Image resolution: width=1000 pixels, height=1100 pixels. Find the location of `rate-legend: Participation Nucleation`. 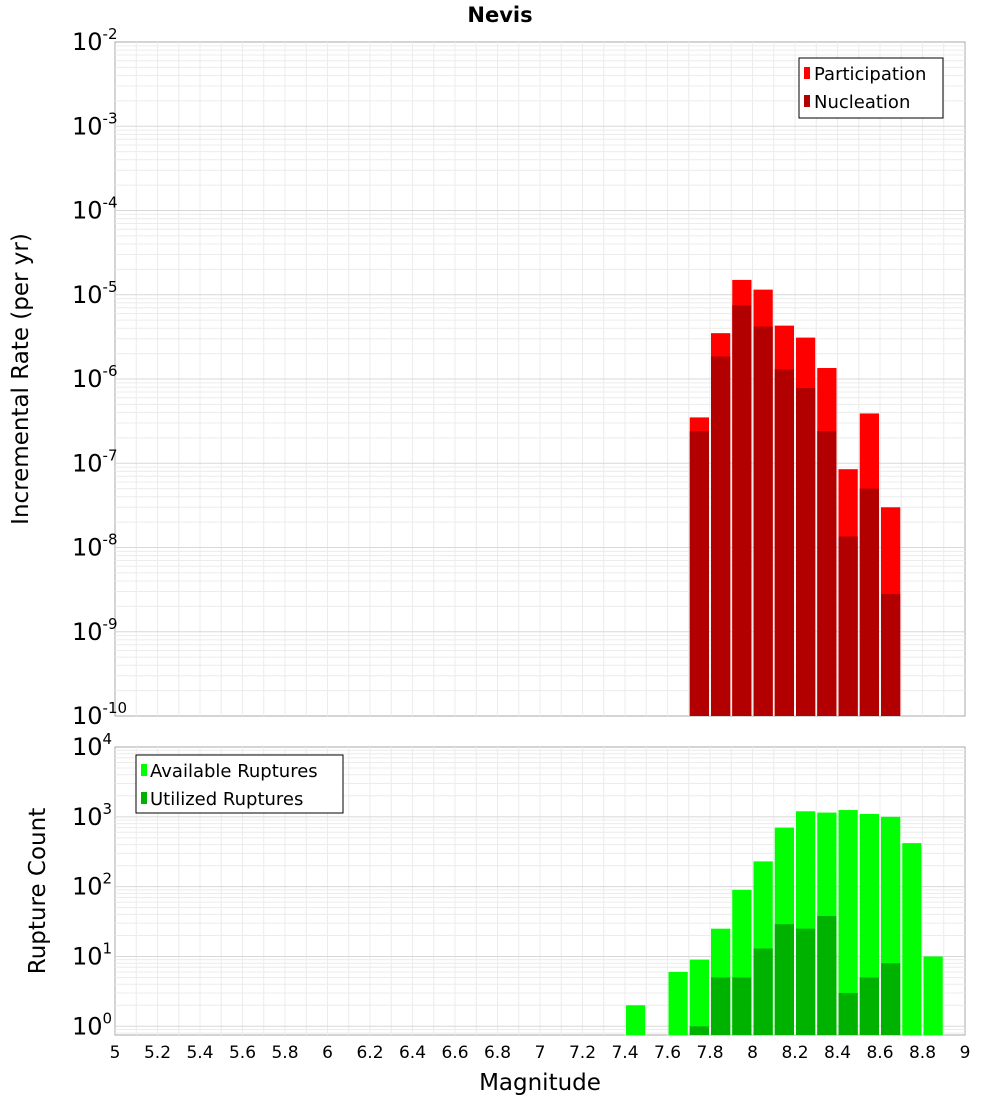

rate-legend: Participation Nucleation is located at coordinates (871, 88).